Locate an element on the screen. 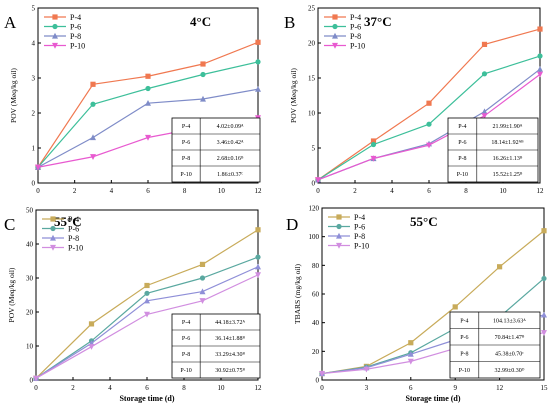 This screenshot has height=414, width=550. y-tick-label: 10 is located at coordinates (312, 114).